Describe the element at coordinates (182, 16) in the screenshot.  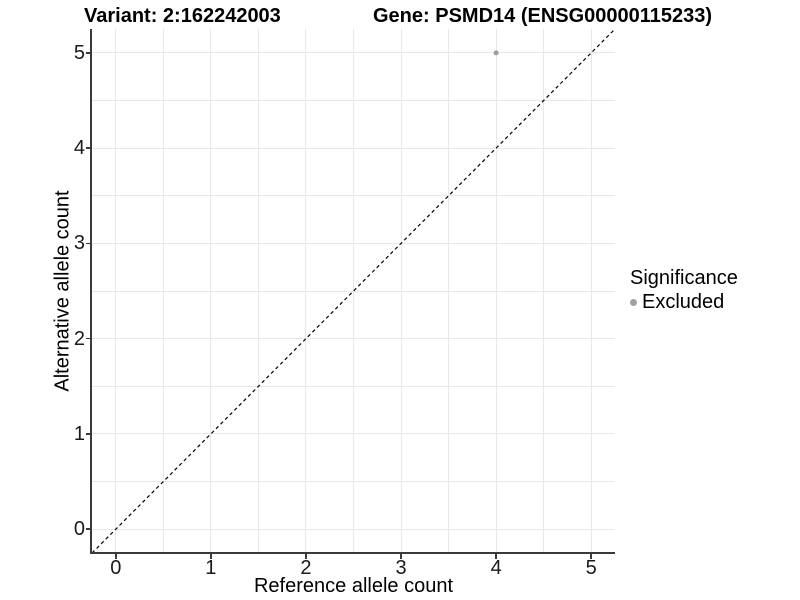
I see `variant-title: Variant: 2:162242003` at that location.